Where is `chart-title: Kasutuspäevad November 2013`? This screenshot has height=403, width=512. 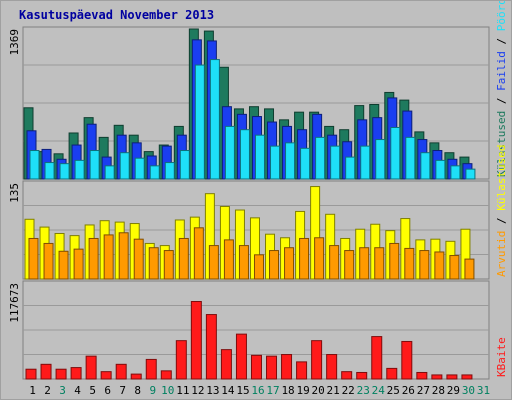
chart-title: Kasutuspäevad November 2013 is located at coordinates (116, 15).